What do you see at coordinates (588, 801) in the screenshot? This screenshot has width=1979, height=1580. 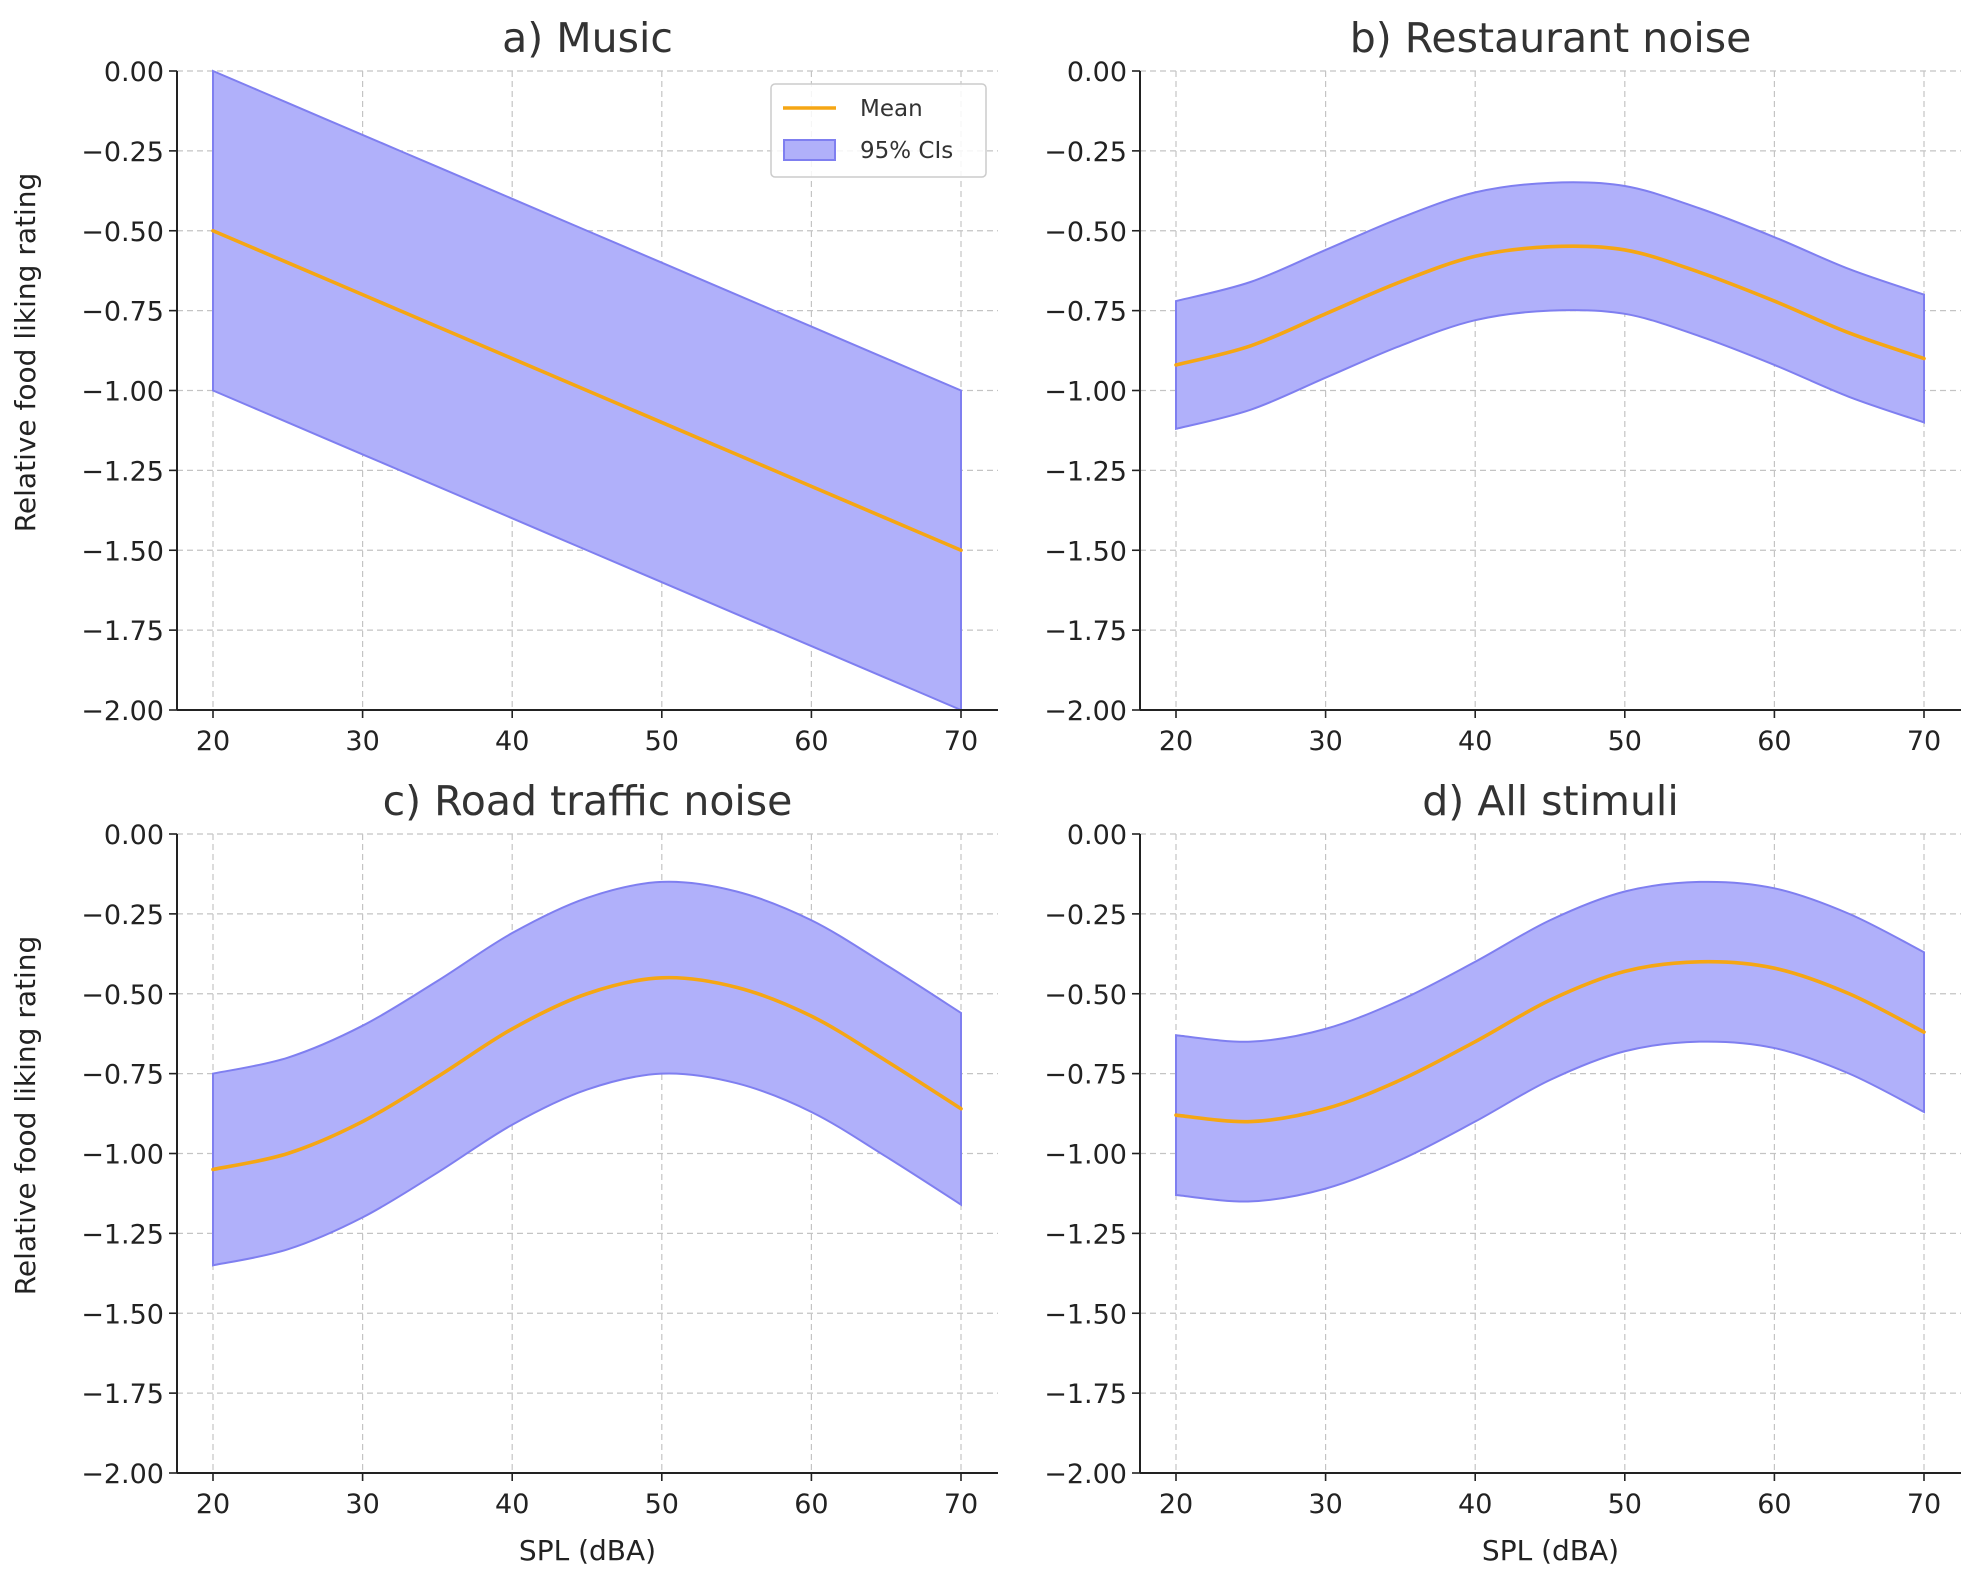 I see `panel-title: c) Road traffic noise` at bounding box center [588, 801].